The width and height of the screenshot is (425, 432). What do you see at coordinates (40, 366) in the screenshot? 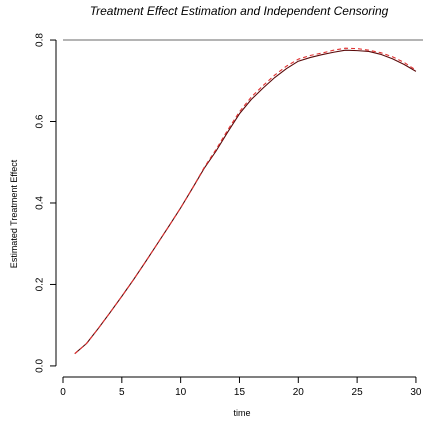
I see `y-tick-label: 0.0` at bounding box center [40, 366].